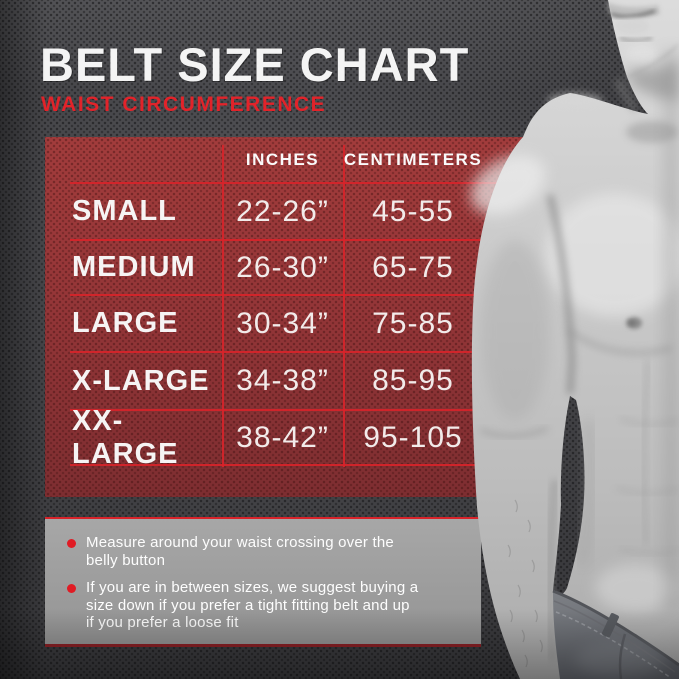  I want to click on medium-inches-value: 26-30”, so click(282, 267).